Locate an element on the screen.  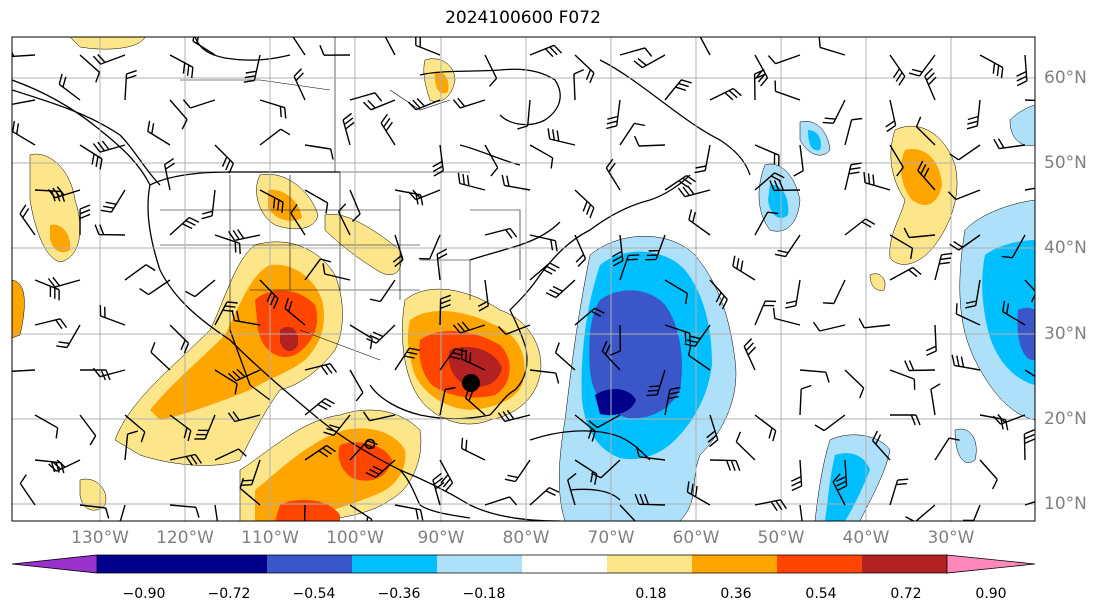
colorbar-tick-label: 0.36 is located at coordinates (736, 594).